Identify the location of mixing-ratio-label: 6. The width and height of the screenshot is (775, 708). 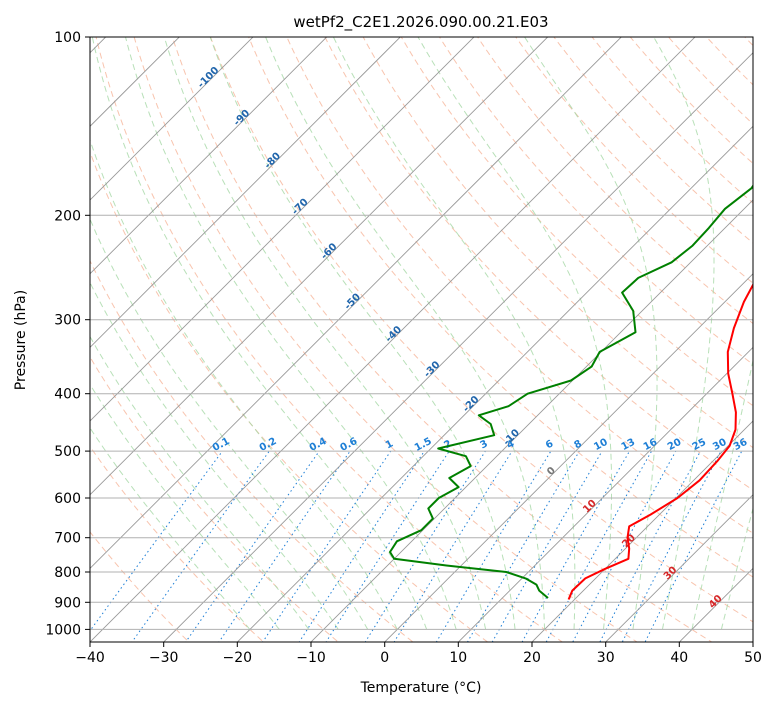
(549, 444).